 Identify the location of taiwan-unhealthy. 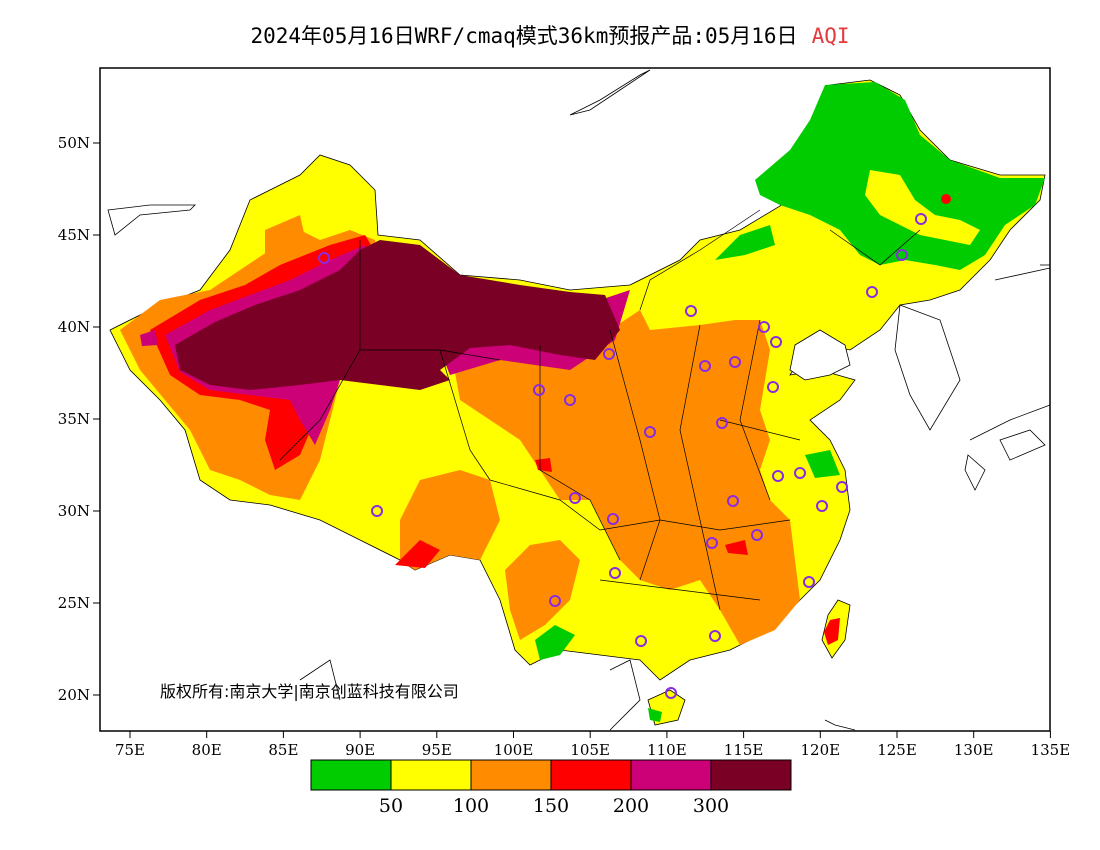
(832, 631).